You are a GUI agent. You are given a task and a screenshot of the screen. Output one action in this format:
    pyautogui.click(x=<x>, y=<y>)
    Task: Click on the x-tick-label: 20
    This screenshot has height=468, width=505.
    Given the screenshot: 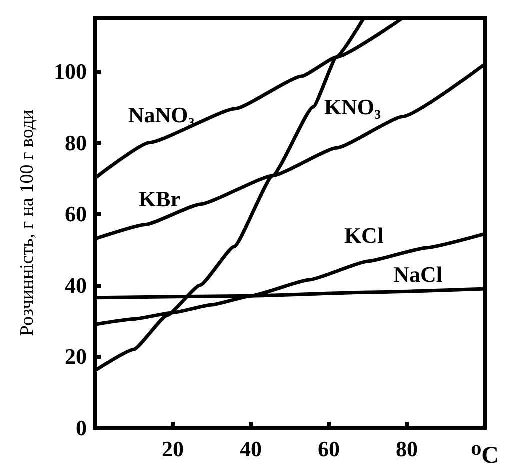 What is the action you would take?
    pyautogui.click(x=173, y=449)
    